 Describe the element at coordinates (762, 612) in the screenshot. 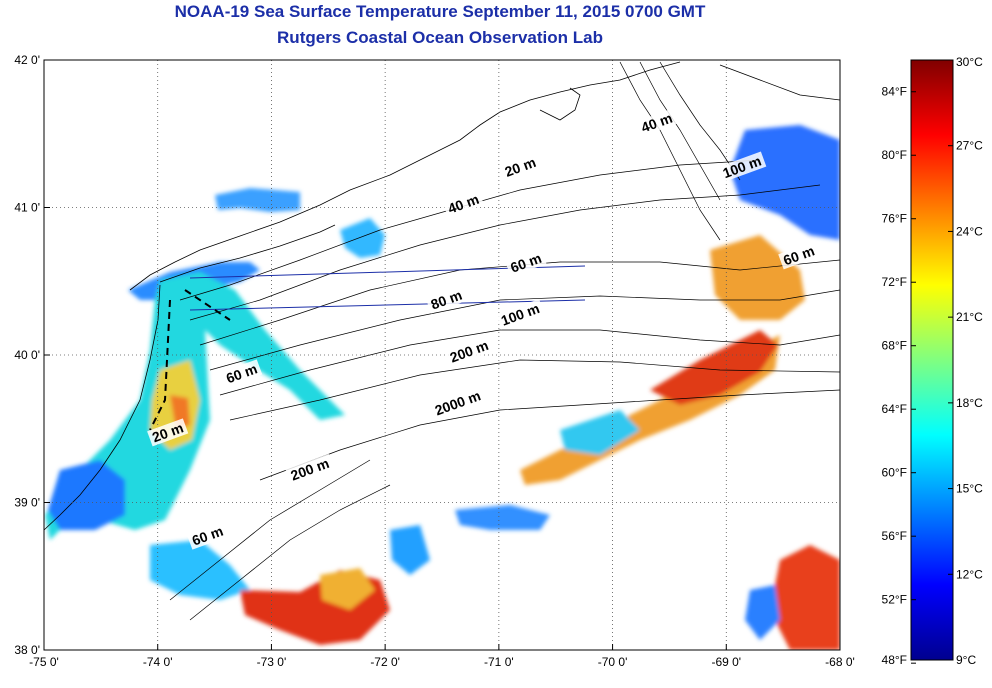

I see `sst-patch-se-blue` at that location.